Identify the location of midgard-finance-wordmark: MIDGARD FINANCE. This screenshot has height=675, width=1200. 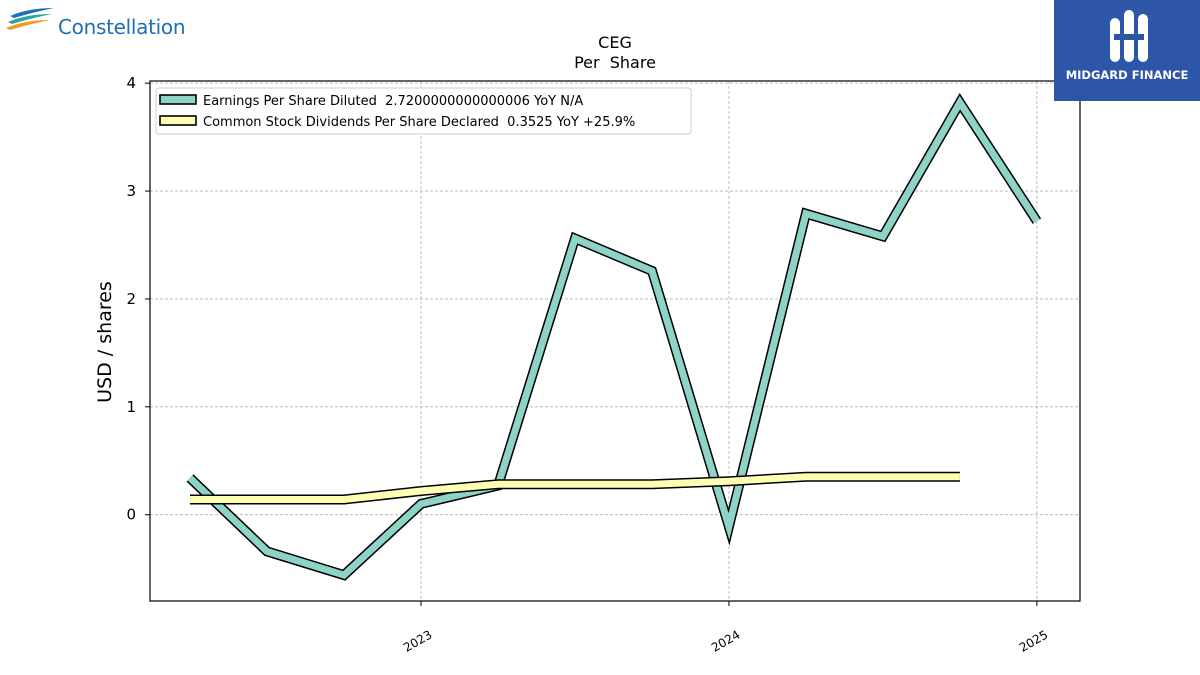
(1127, 75).